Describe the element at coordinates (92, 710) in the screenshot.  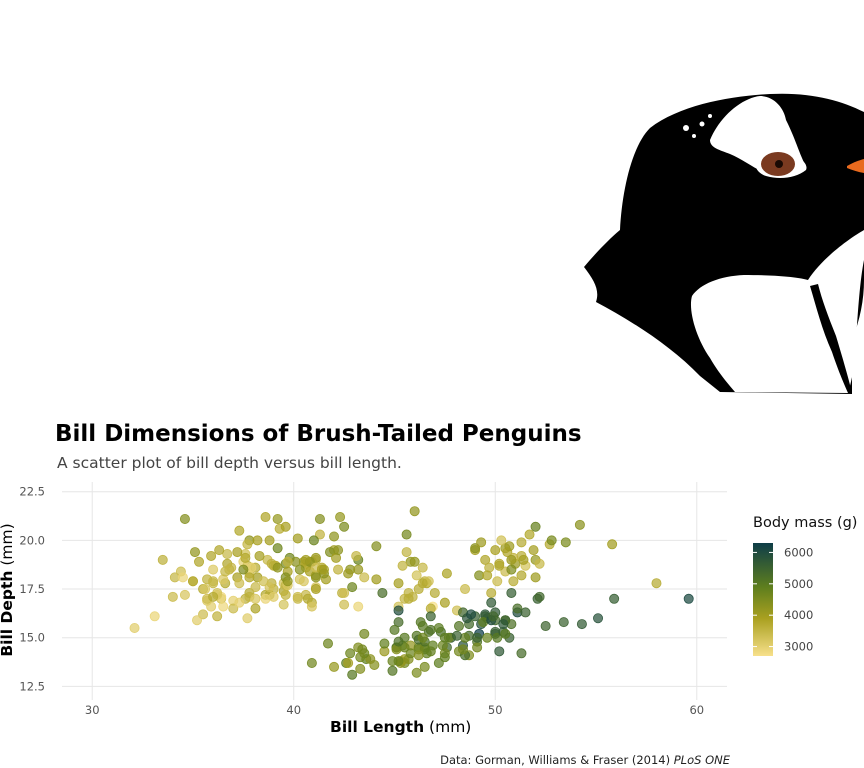
I see `x-tick-label: 30` at that location.